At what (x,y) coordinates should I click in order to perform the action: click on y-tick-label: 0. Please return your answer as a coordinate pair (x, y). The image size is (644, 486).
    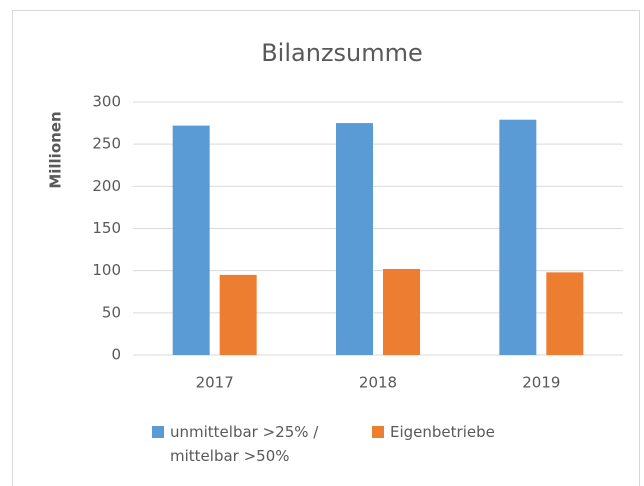
    Looking at the image, I should click on (116, 355).